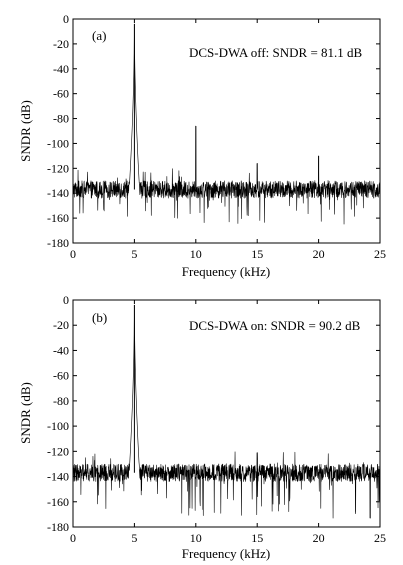 This screenshot has width=403, height=565. I want to click on panel-b-x-tick-label-2: 10, so click(196, 538).